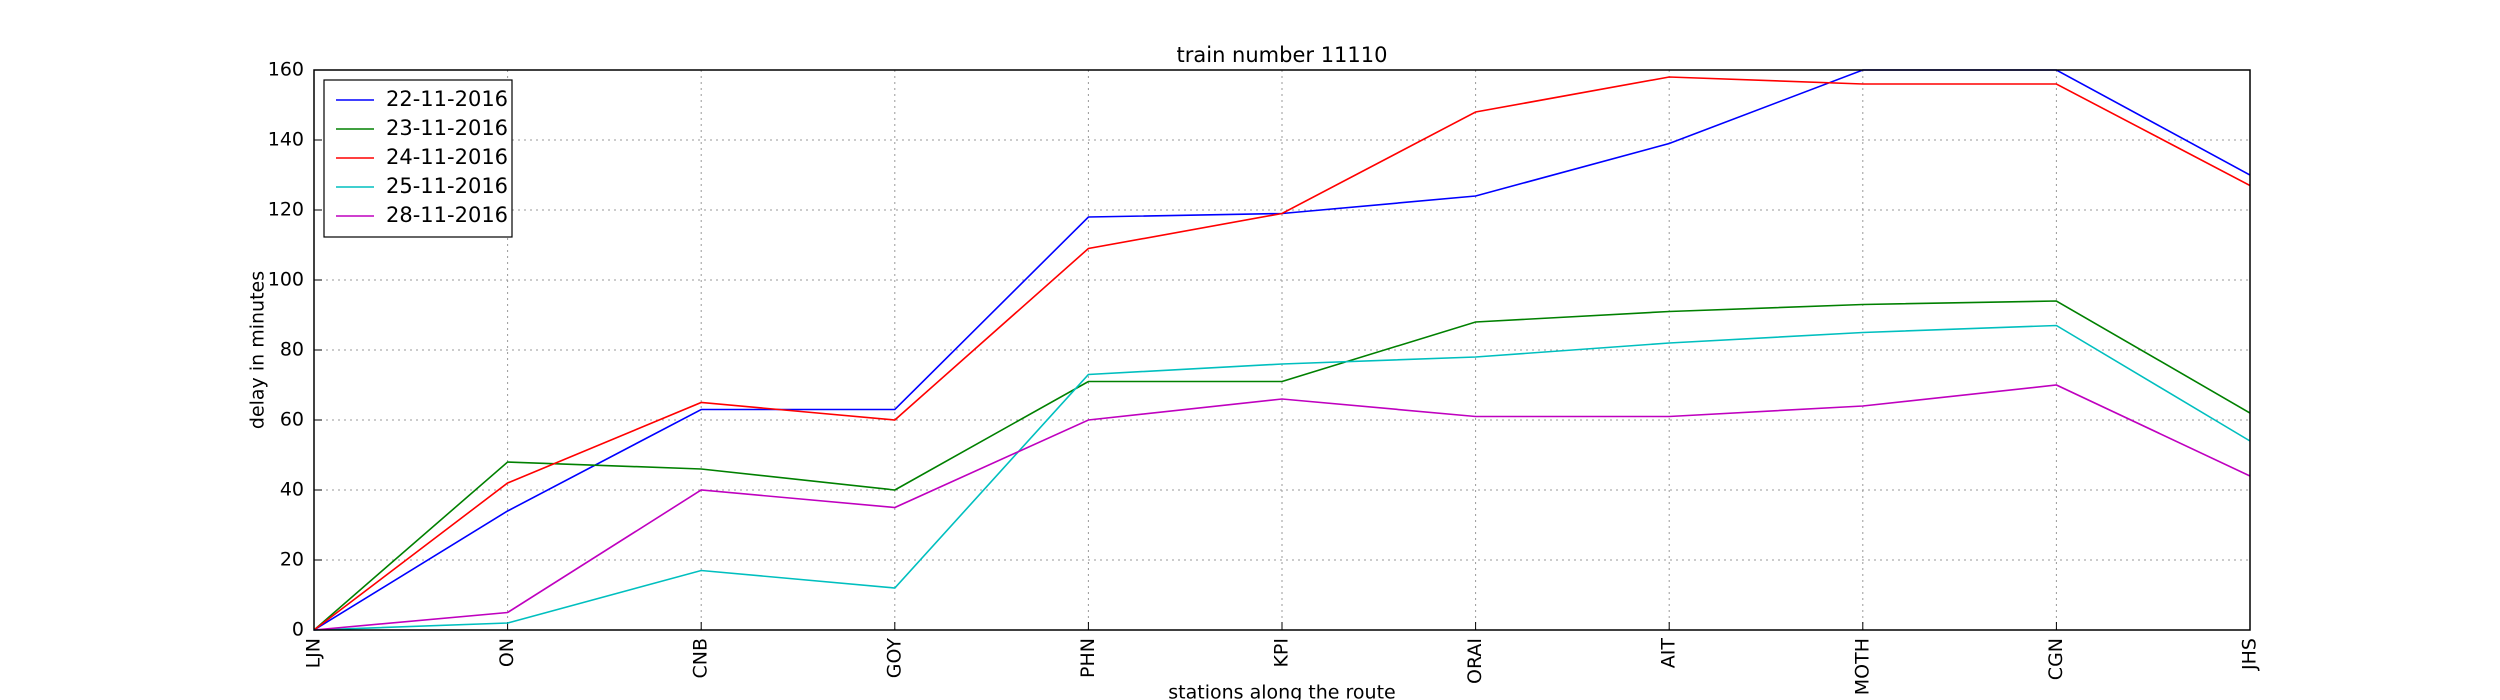 This screenshot has width=2500, height=700. What do you see at coordinates (701, 658) in the screenshot?
I see `x-tick-label: CNB` at bounding box center [701, 658].